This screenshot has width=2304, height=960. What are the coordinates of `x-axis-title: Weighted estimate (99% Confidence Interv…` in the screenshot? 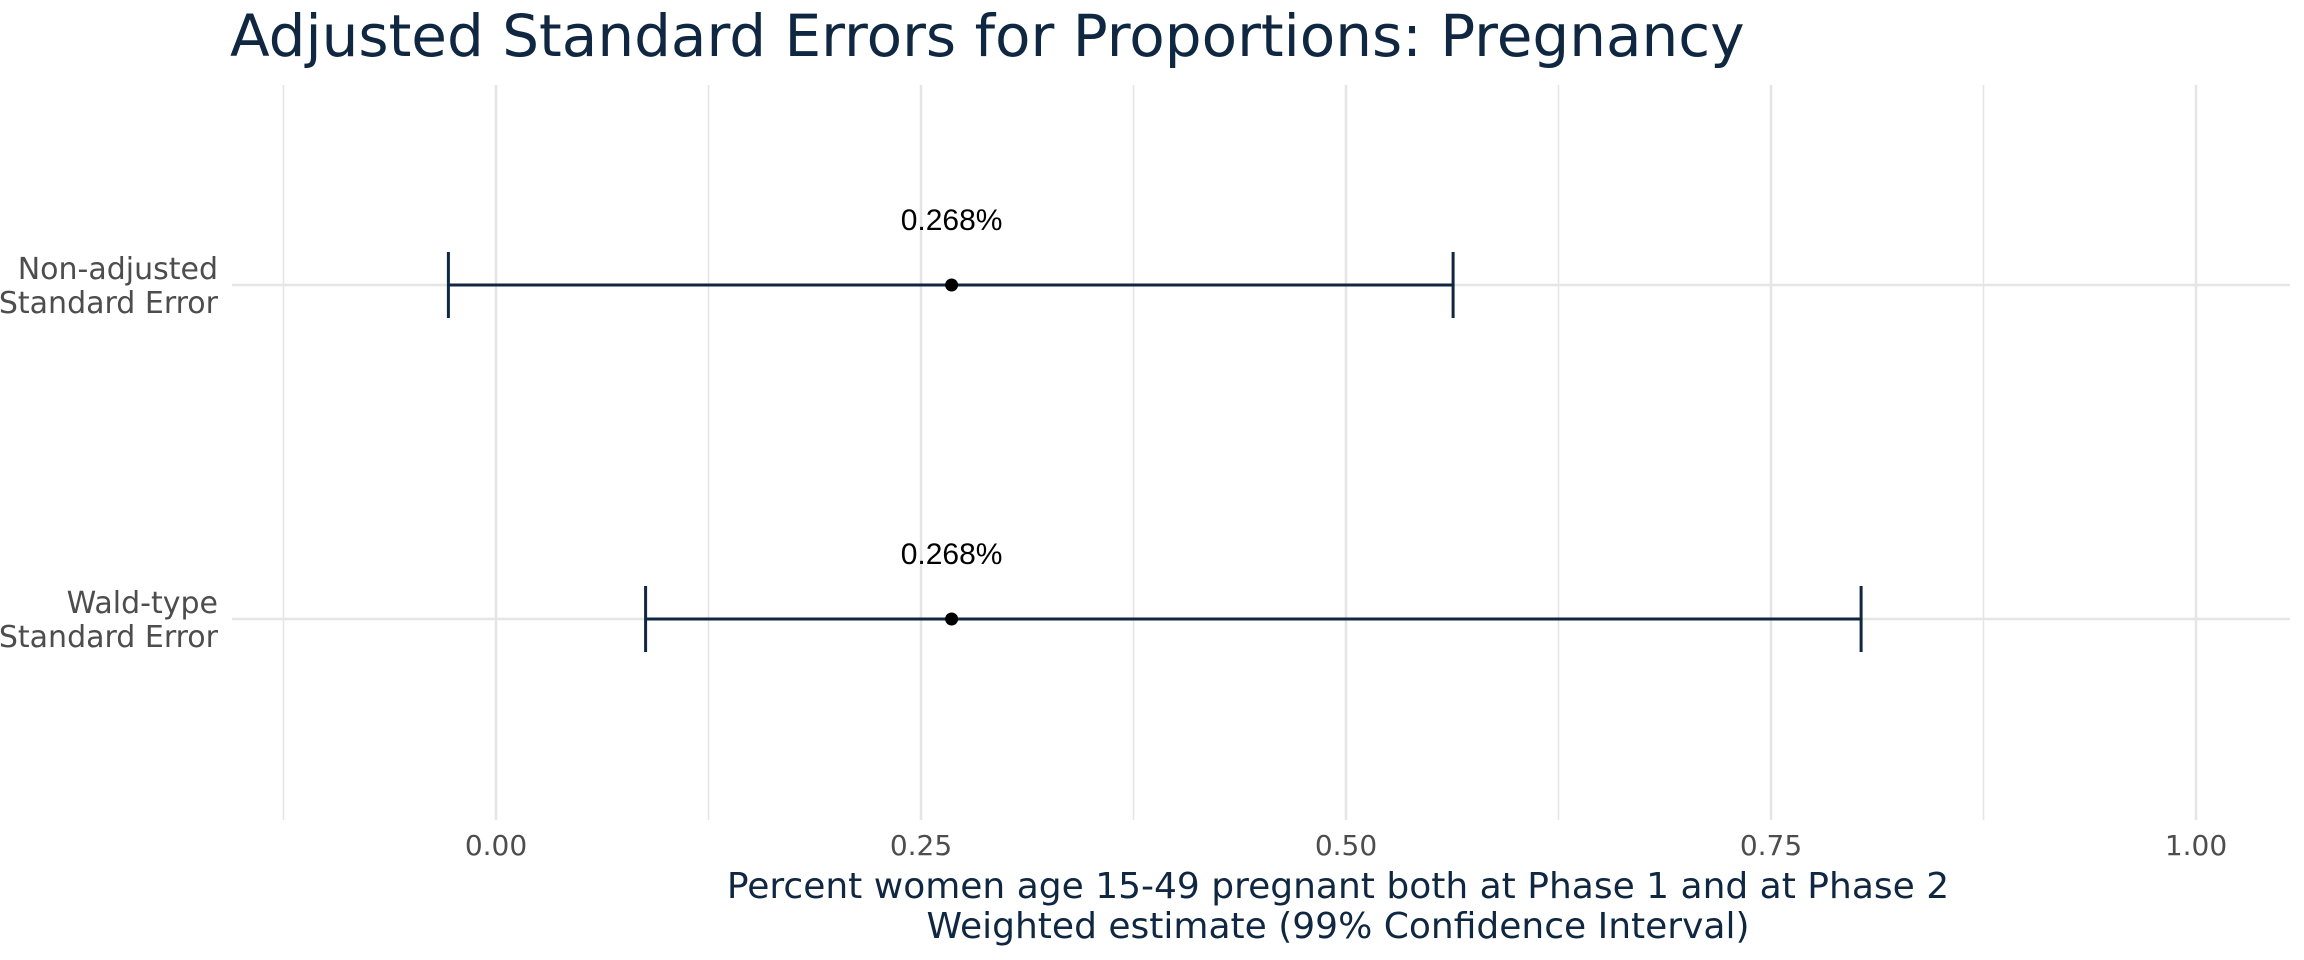 It's located at (1338, 926).